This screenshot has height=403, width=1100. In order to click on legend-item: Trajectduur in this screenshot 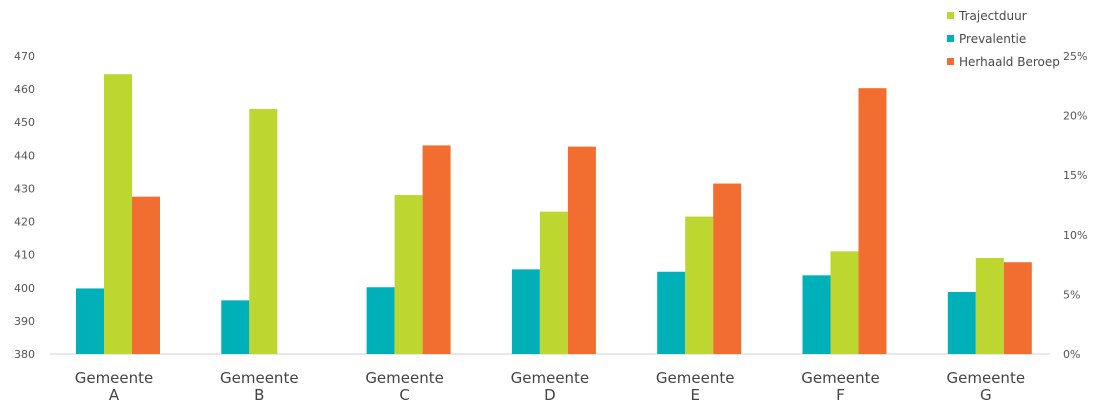, I will do `click(1003, 15)`.